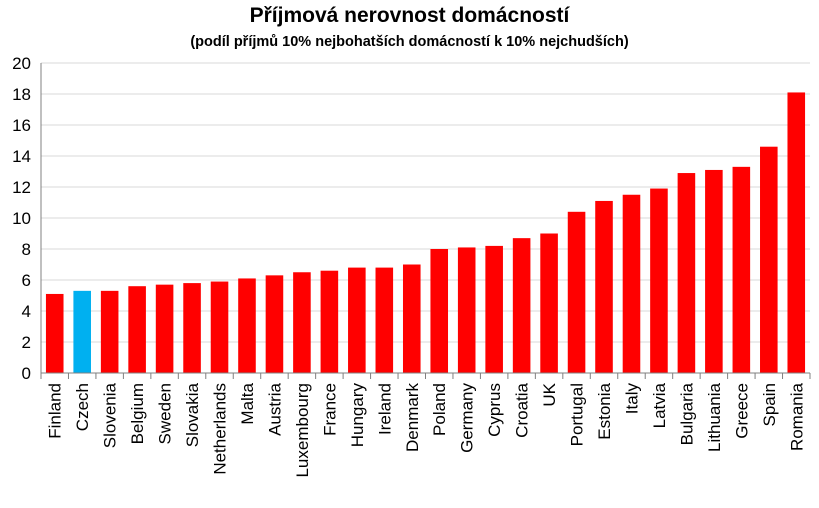 This screenshot has width=819, height=508. I want to click on bar-italy, so click(631, 283).